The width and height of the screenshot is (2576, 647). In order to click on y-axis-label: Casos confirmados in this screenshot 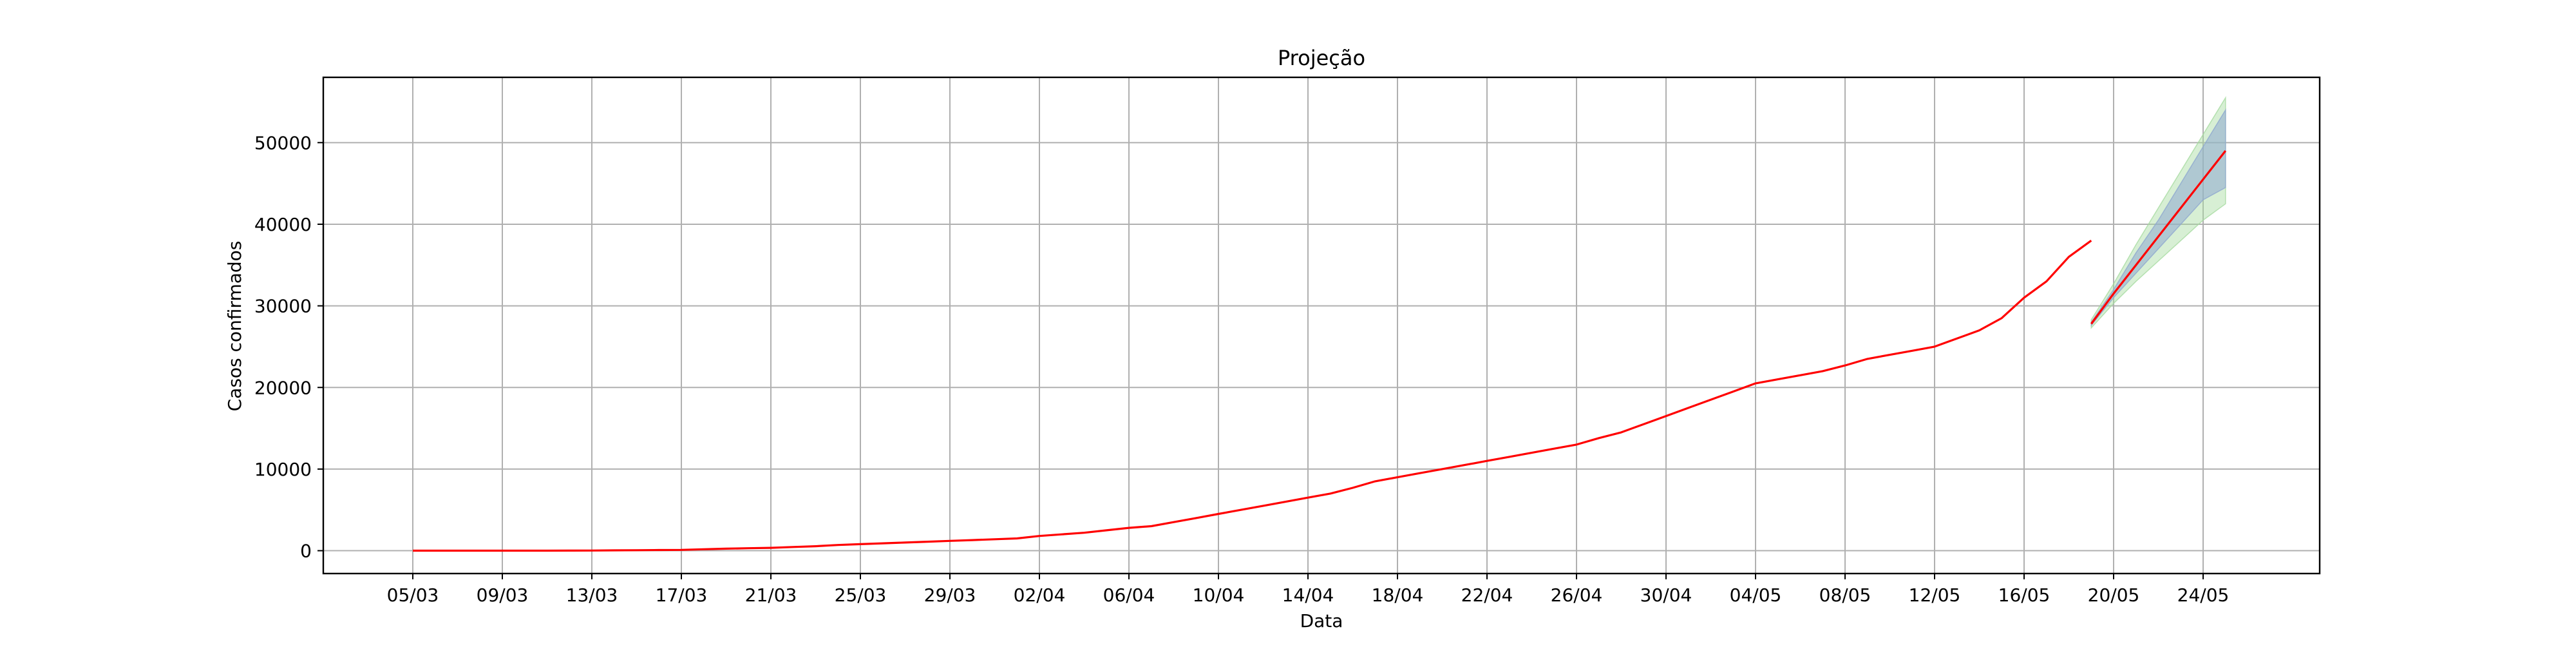, I will do `click(234, 326)`.